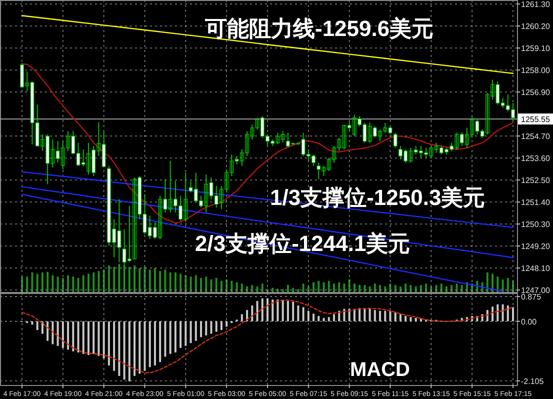 The image size is (553, 399). What do you see at coordinates (531, 297) in the screenshot?
I see `y-tick-label: 0.875` at bounding box center [531, 297].